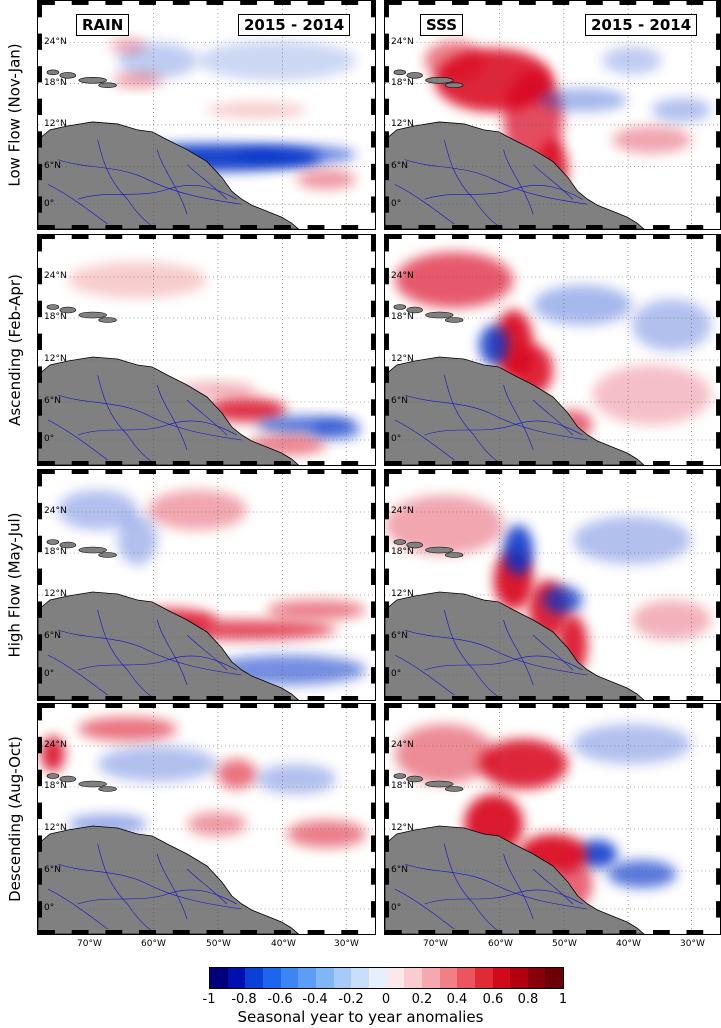  I want to click on rain-tag: RAIN, so click(103, 25).